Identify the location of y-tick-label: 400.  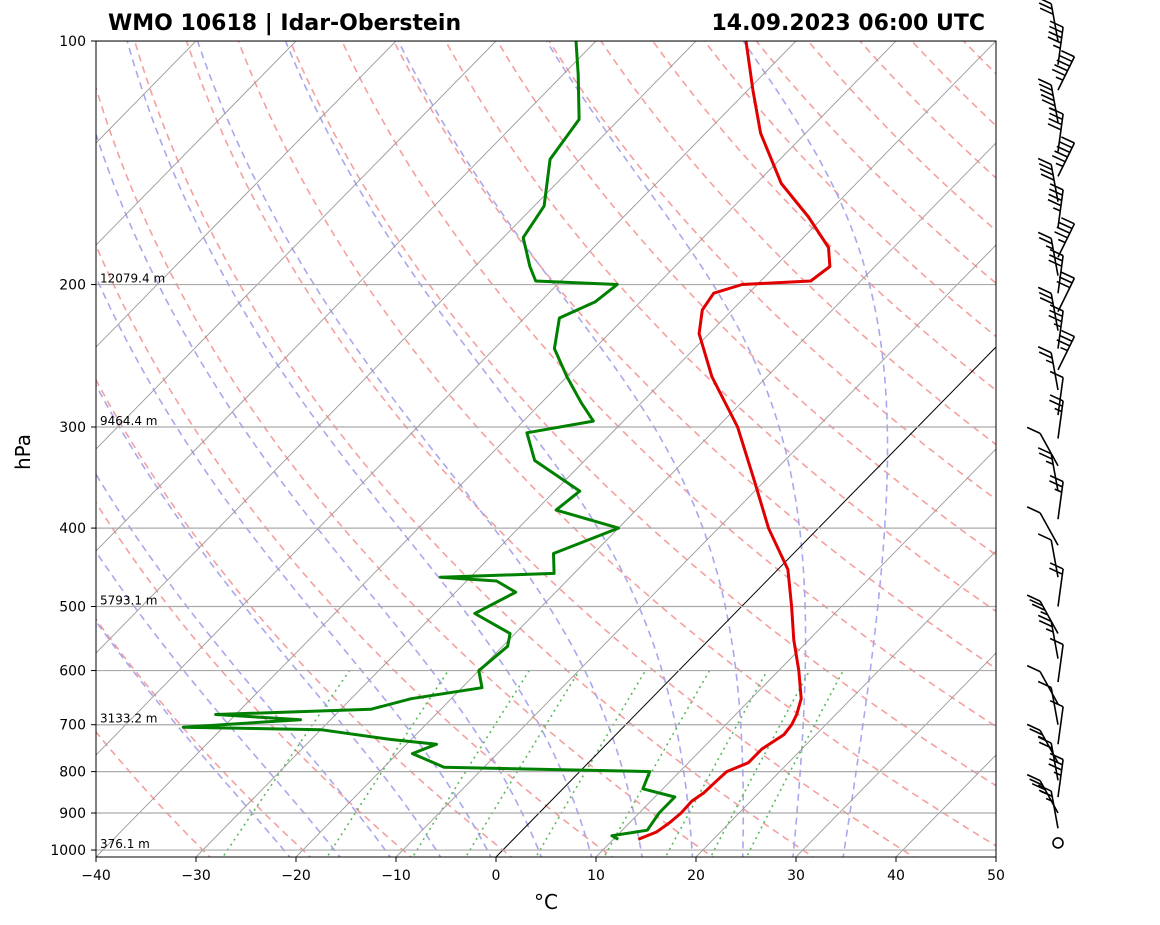
(72, 529).